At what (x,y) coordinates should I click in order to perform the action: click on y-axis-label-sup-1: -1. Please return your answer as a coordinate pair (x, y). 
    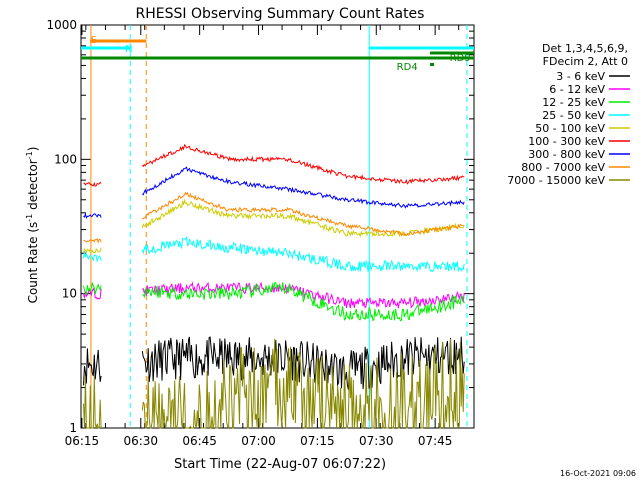
    Looking at the image, I should click on (29, 218).